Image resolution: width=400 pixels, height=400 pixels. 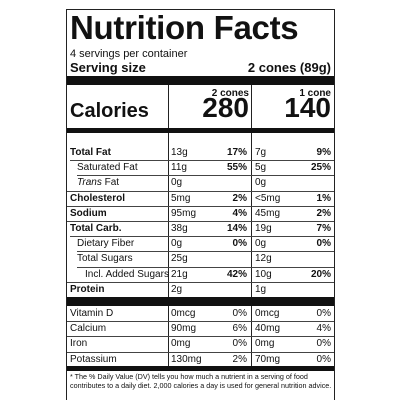 I want to click on nutrients-amount-col1: 2g, so click(x=177, y=289).